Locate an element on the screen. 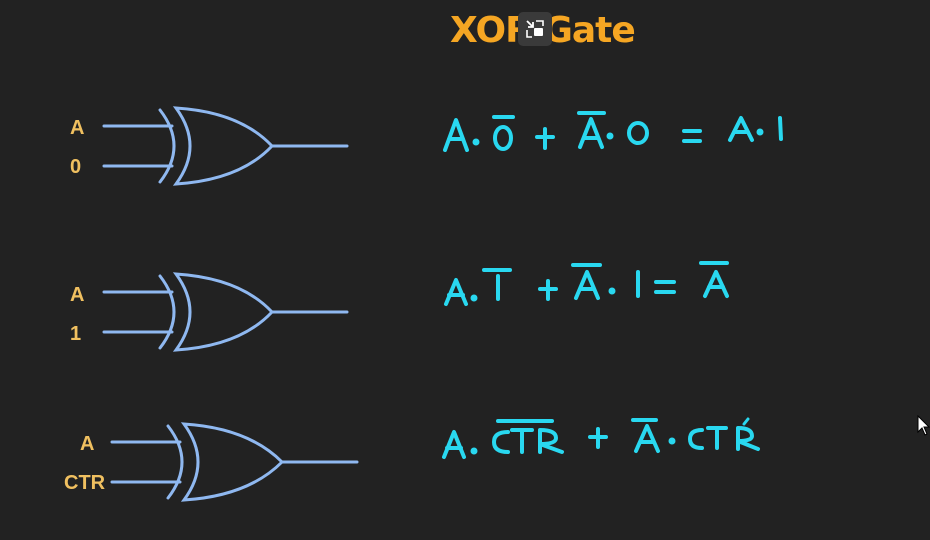 Image resolution: width=930 pixels, height=540 pixels. equation-2: A·1̄ + Ā·1 = Ā is located at coordinates (586, 283).